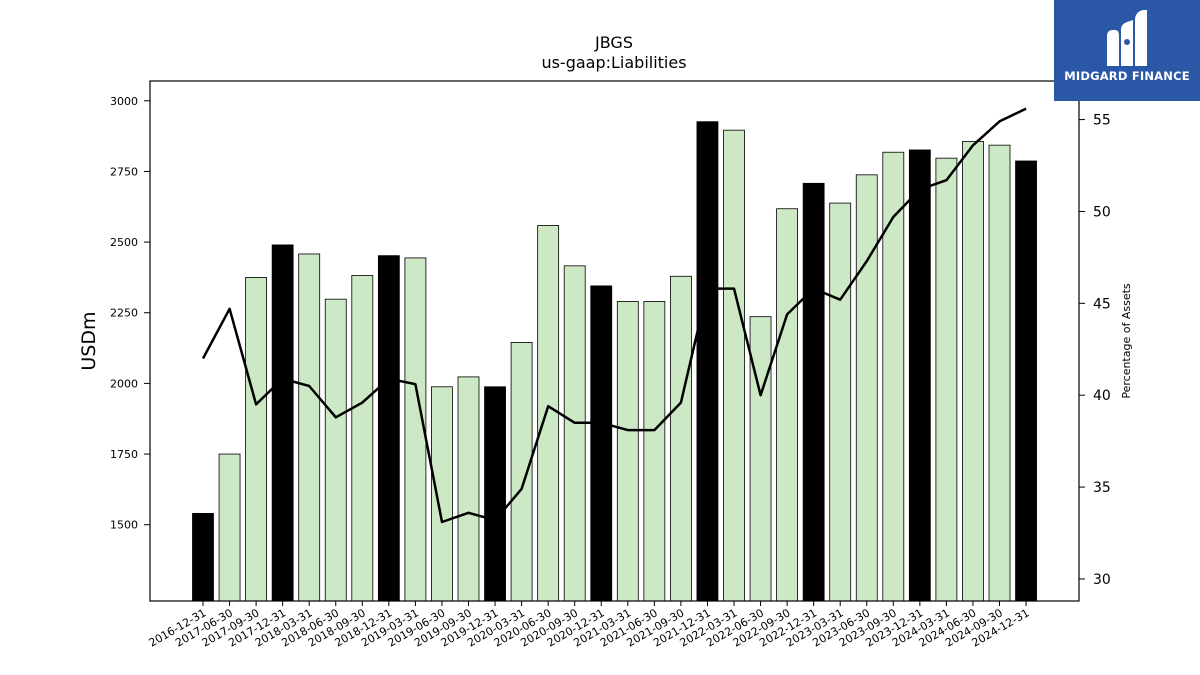 The image size is (1200, 675). What do you see at coordinates (1102, 304) in the screenshot?
I see `y2-tick-label: 45` at bounding box center [1102, 304].